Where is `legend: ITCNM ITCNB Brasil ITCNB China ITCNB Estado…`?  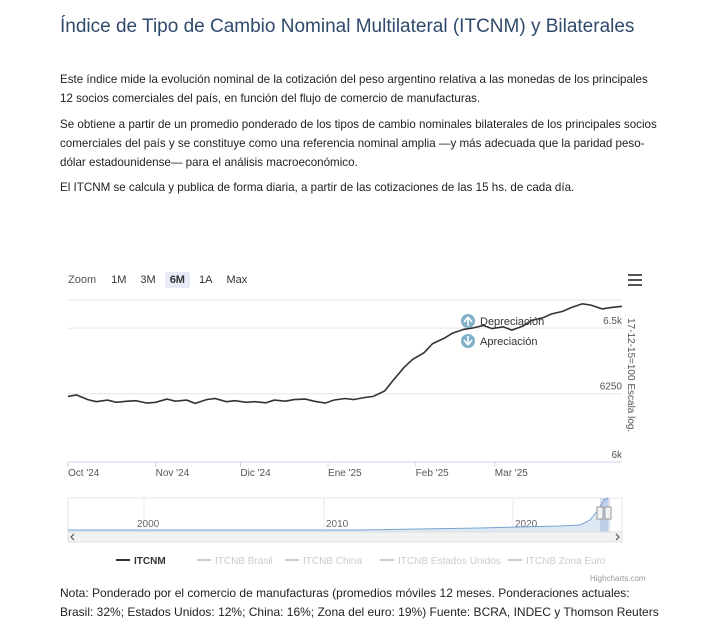
legend: ITCNM ITCNB Brasil ITCNB China ITCNB Estado… is located at coordinates (361, 561).